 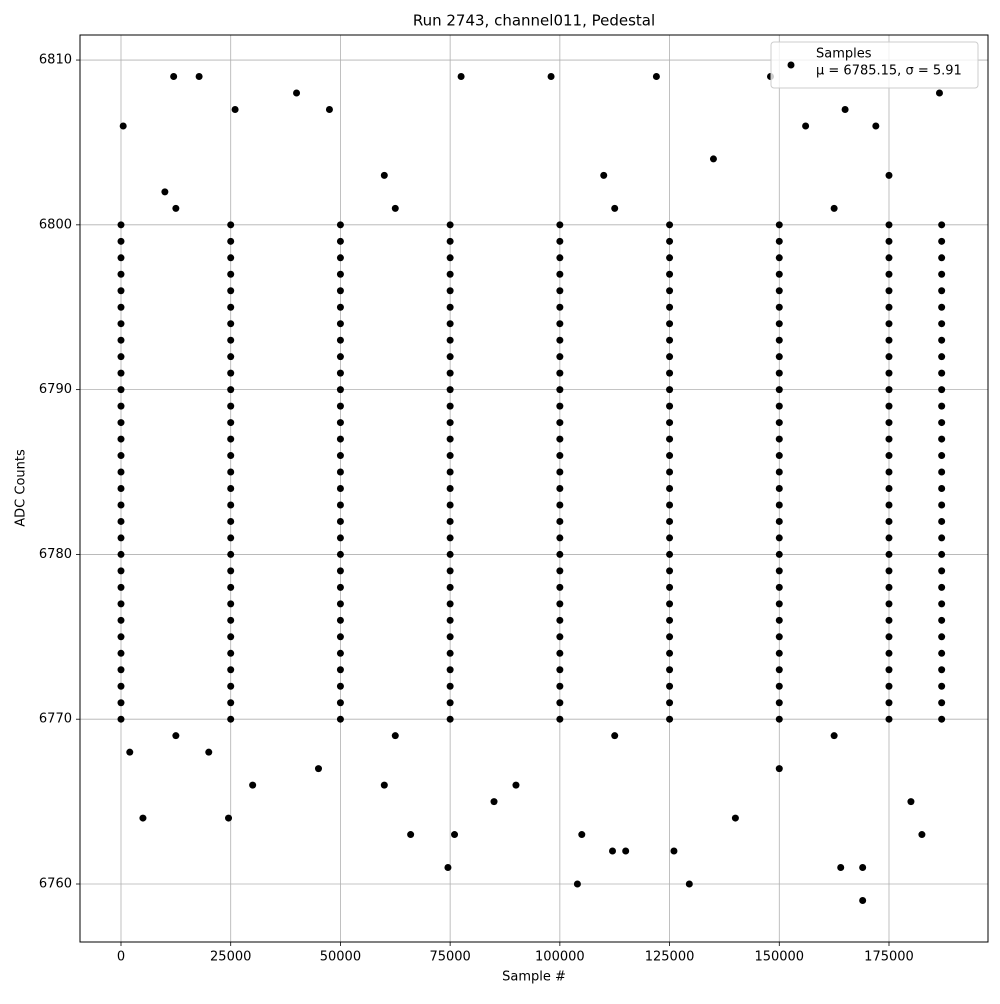 I want to click on y-tick-label: 6810, so click(x=55, y=60).